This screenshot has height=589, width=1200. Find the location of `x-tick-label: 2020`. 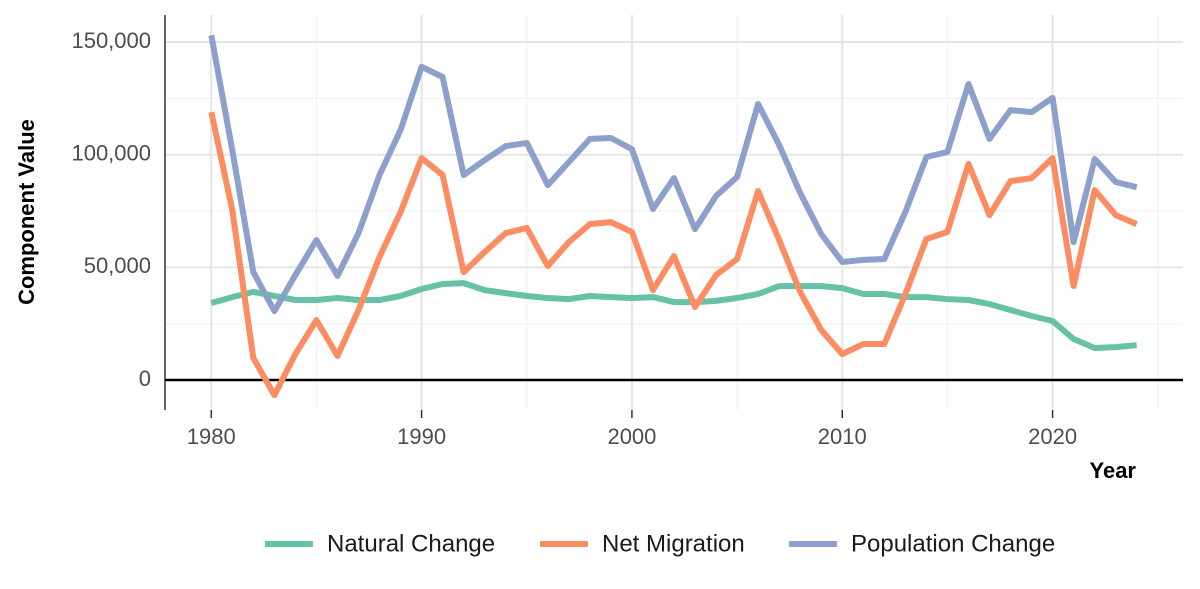

x-tick-label: 2020 is located at coordinates (1052, 436).